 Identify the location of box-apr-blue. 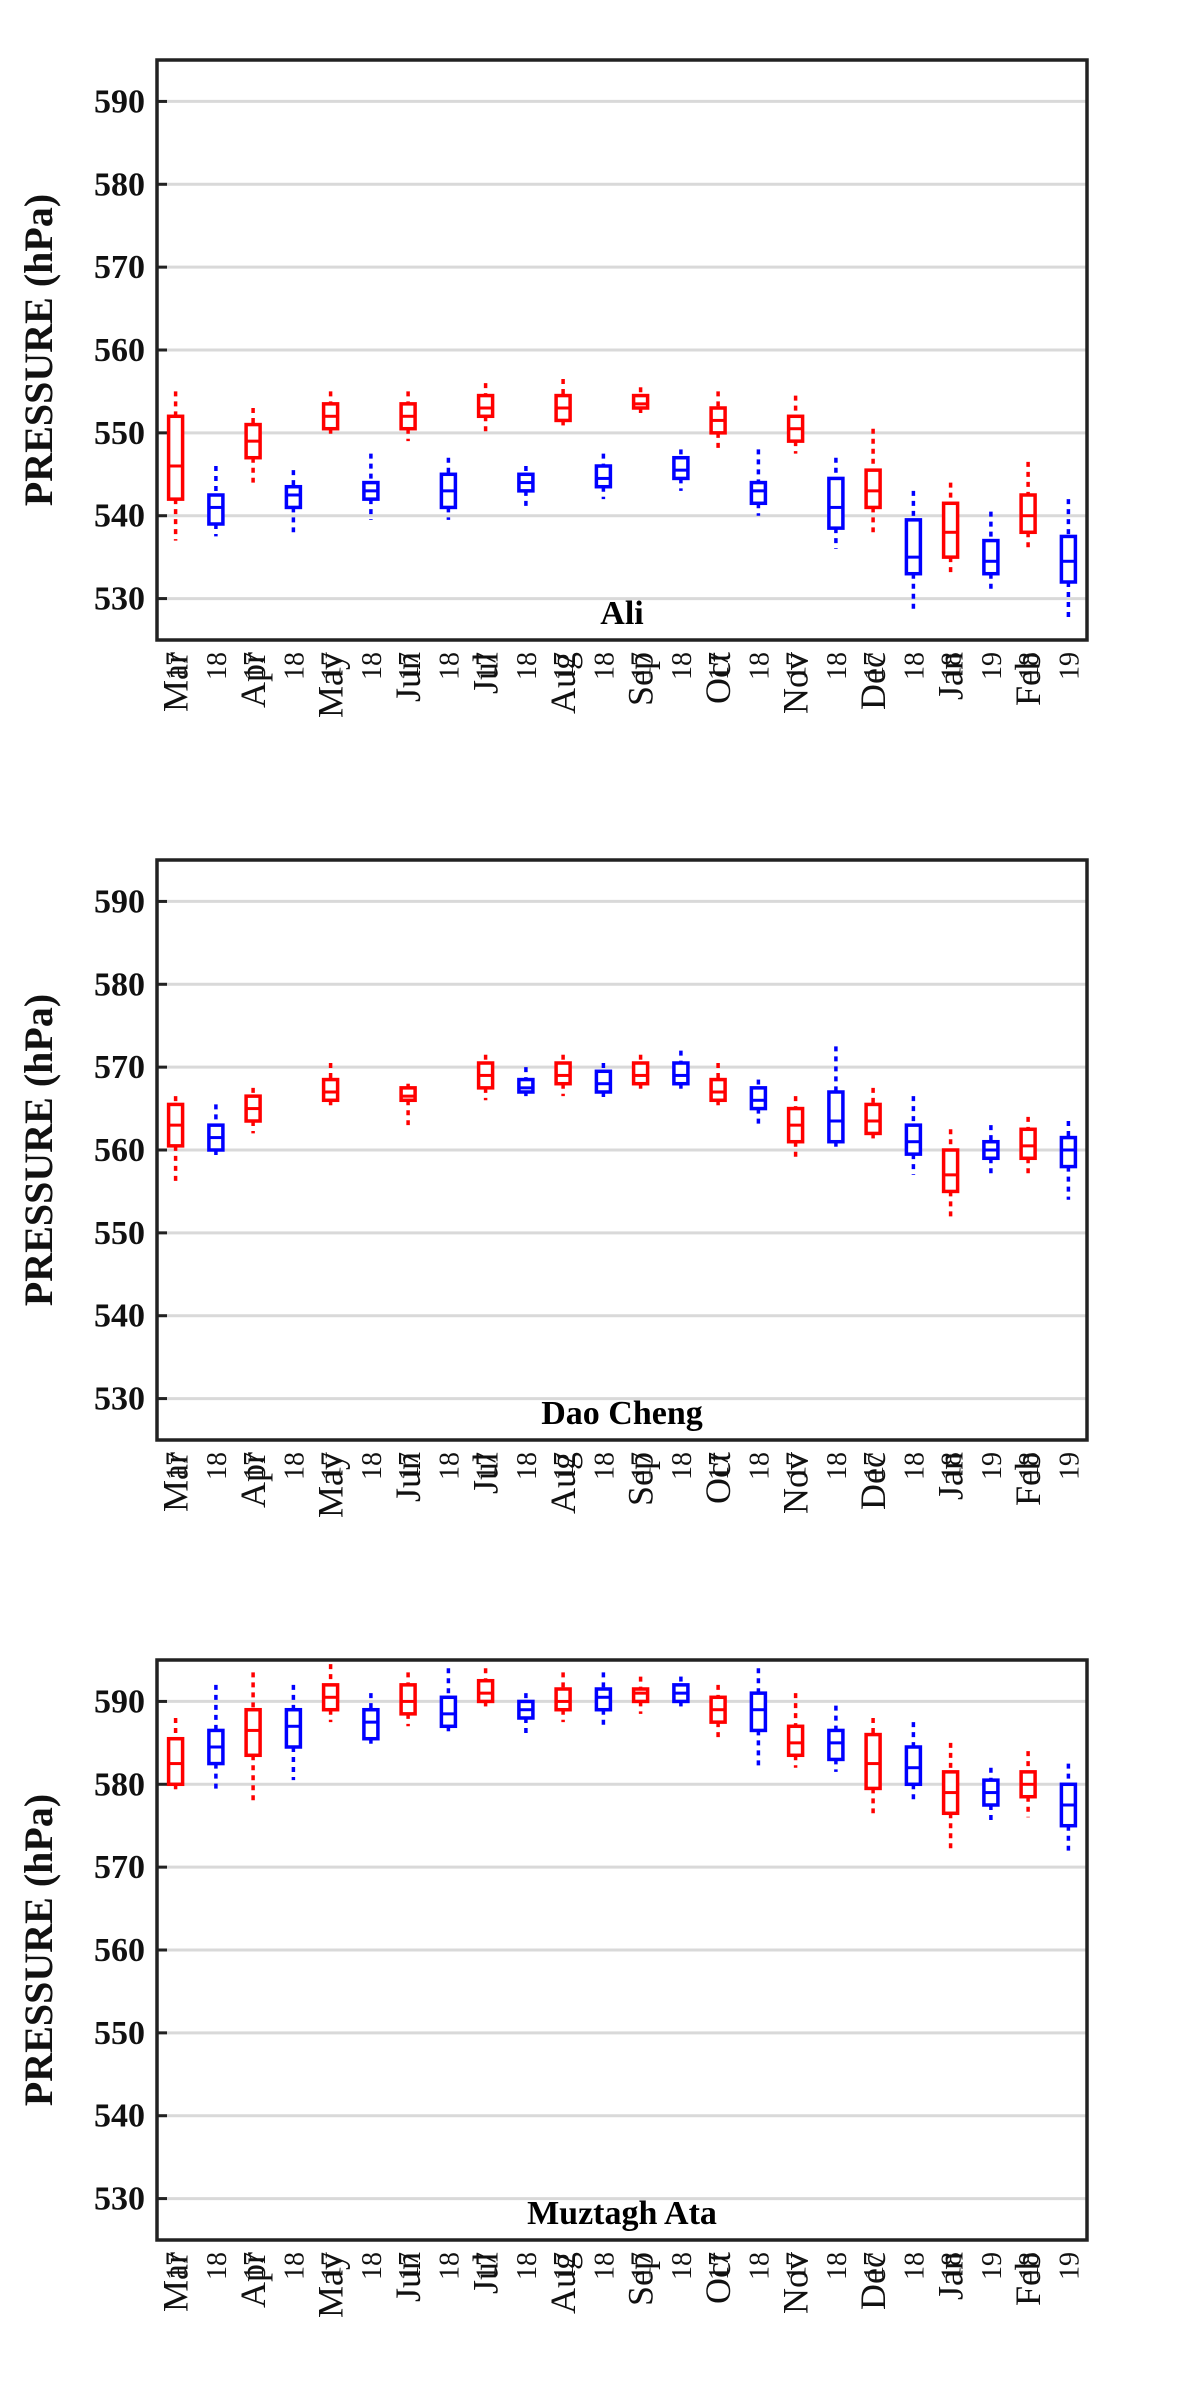
(293, 1732).